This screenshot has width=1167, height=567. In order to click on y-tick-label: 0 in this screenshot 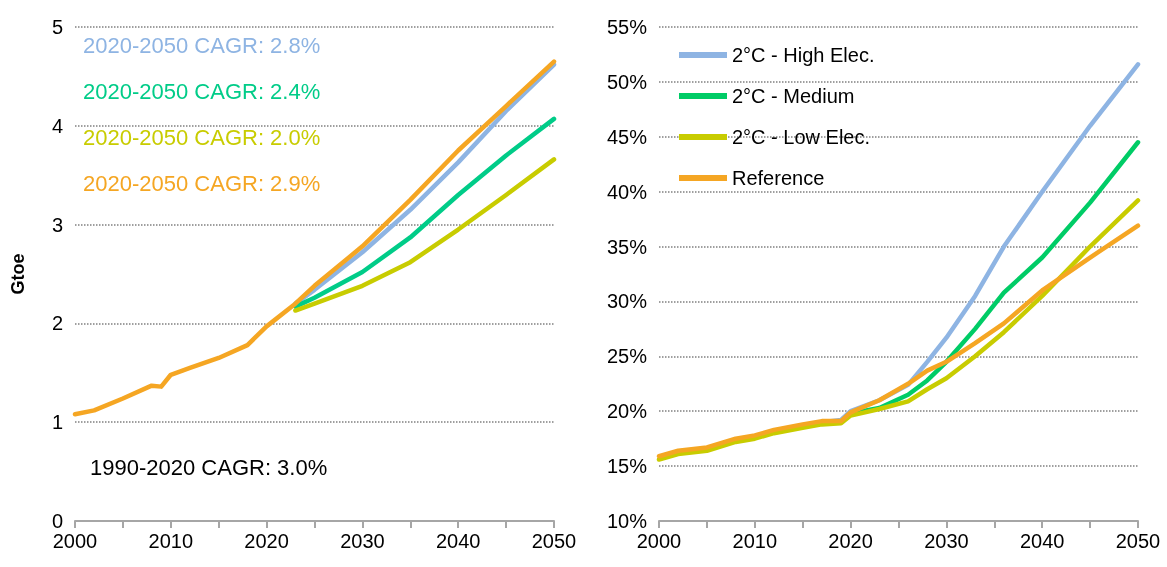, I will do `click(57, 521)`.